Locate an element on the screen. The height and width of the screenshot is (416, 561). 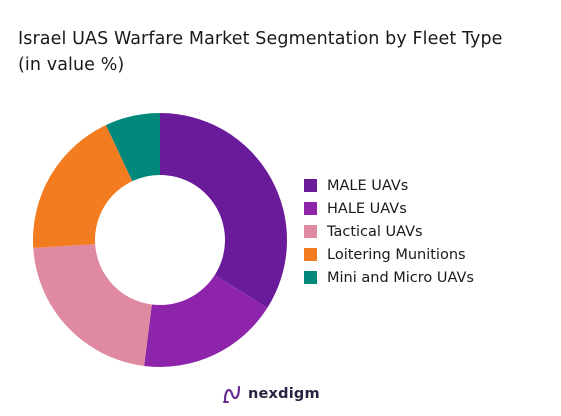
legend-item-loitering-munitions: Loitering Munitions is located at coordinates (389, 254).